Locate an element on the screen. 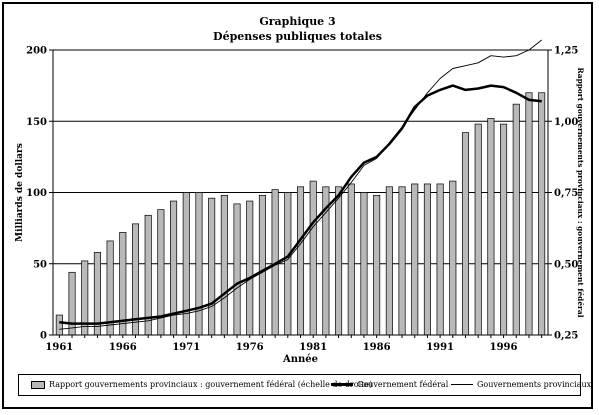 The width and height of the screenshot is (599, 415). x-tick-label: 1986 is located at coordinates (377, 347).